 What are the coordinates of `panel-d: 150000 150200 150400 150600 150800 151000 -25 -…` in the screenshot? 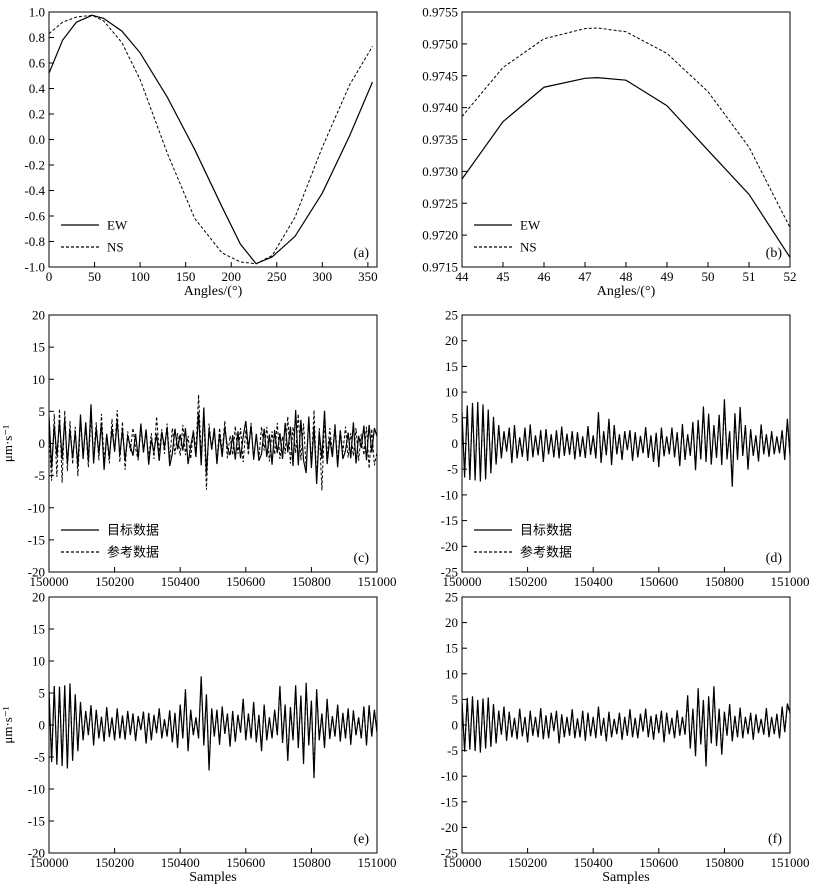 It's located at (625, 449).